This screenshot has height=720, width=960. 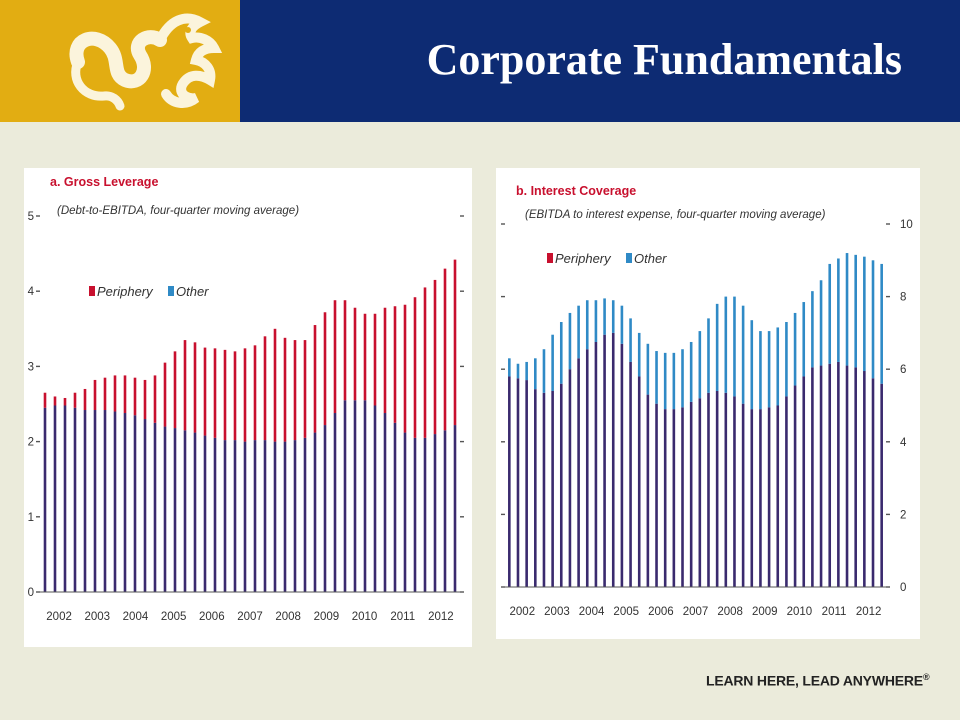 What do you see at coordinates (814, 680) in the screenshot?
I see `tagline-text: LEARN HERE, LEAD ANYWHERE` at bounding box center [814, 680].